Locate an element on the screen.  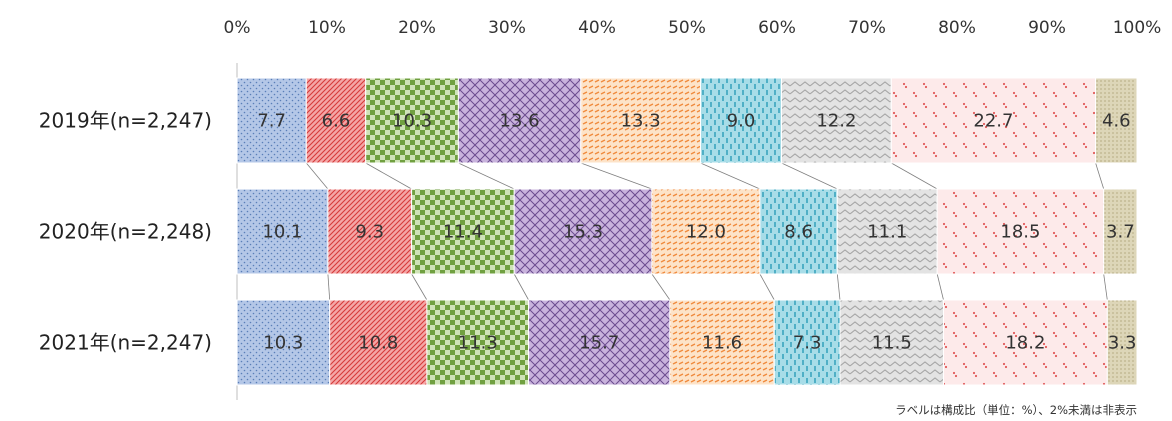
data-label: 9.3 is located at coordinates (369, 232).